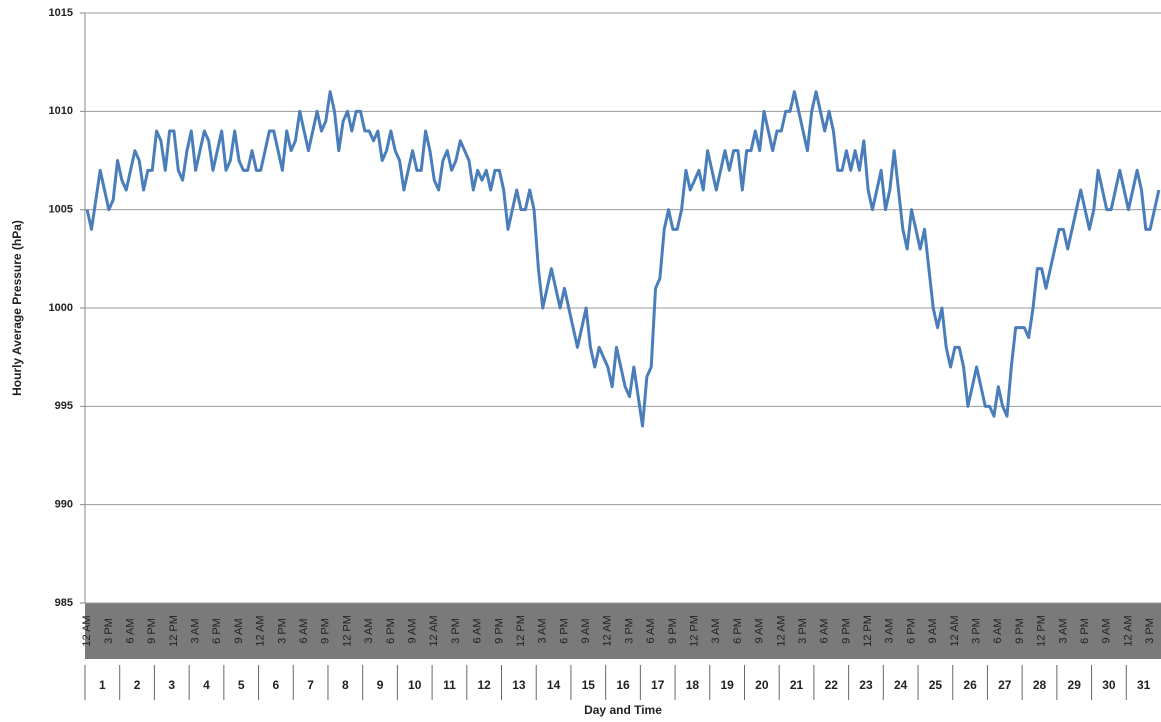  Describe the element at coordinates (64, 406) in the screenshot. I see `y-tick-label: 995` at that location.